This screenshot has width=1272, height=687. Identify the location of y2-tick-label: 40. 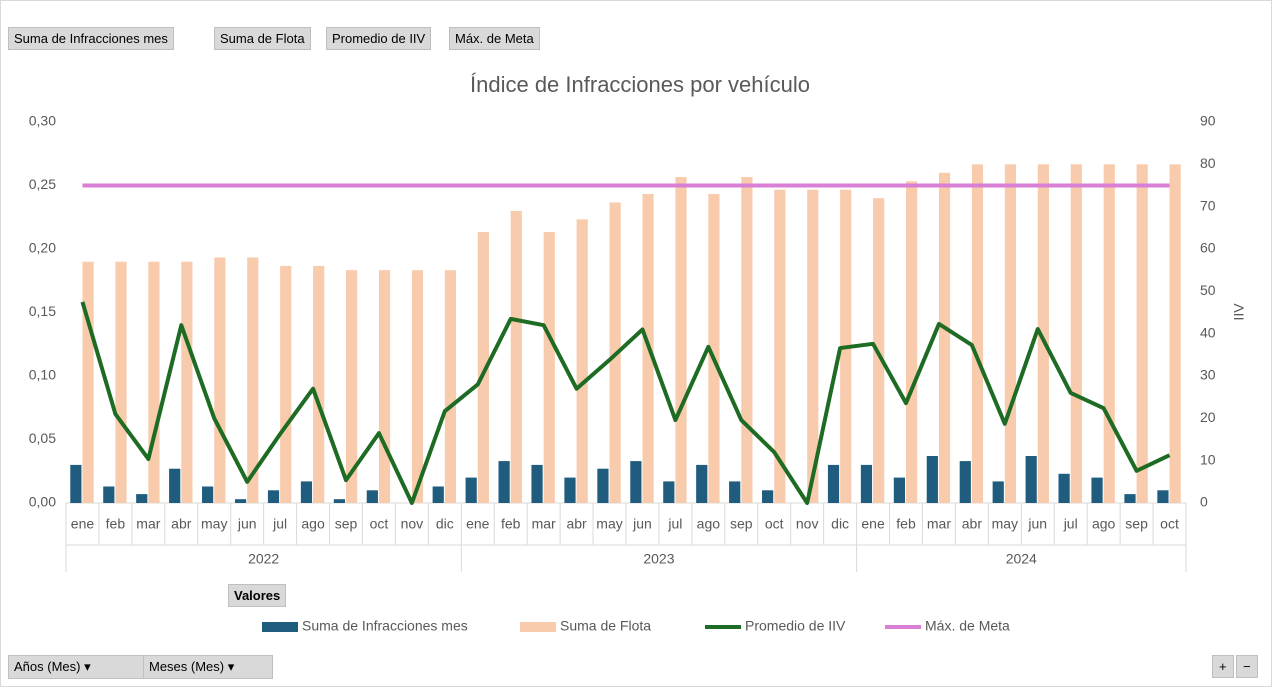
(1208, 332).